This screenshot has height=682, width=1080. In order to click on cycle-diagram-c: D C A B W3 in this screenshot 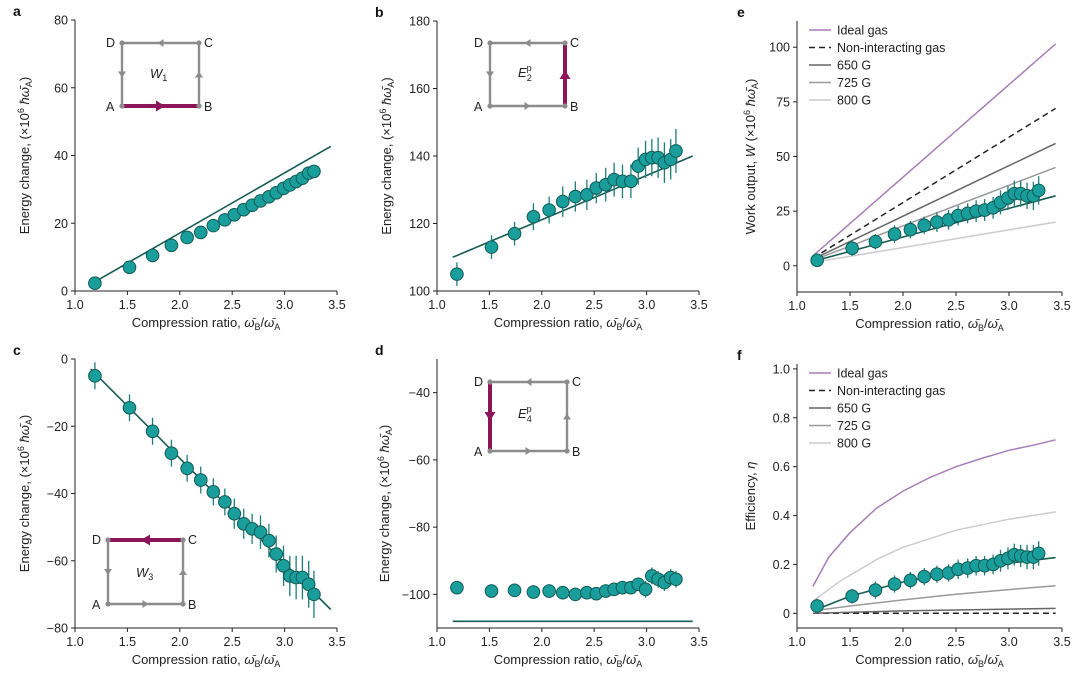, I will do `click(144, 572)`.